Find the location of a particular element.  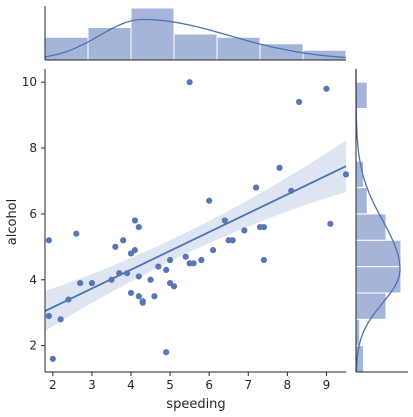

x-tick-label: 5 is located at coordinates (170, 385).